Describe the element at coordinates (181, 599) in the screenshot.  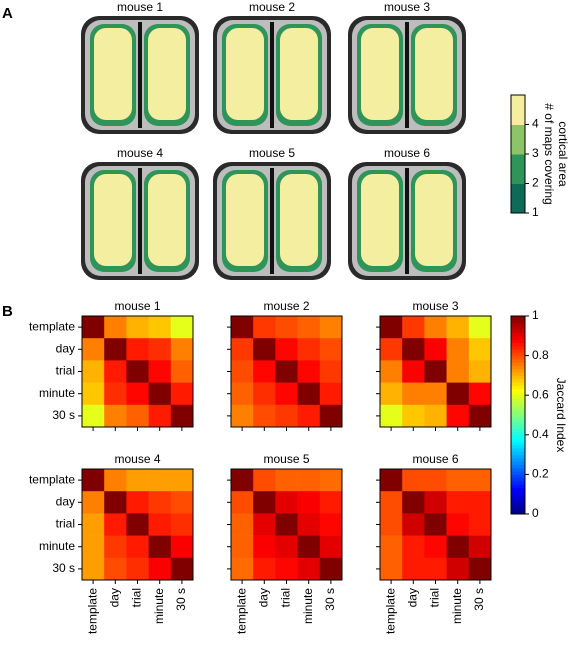
I see `x-tick-label: 30 s` at that location.